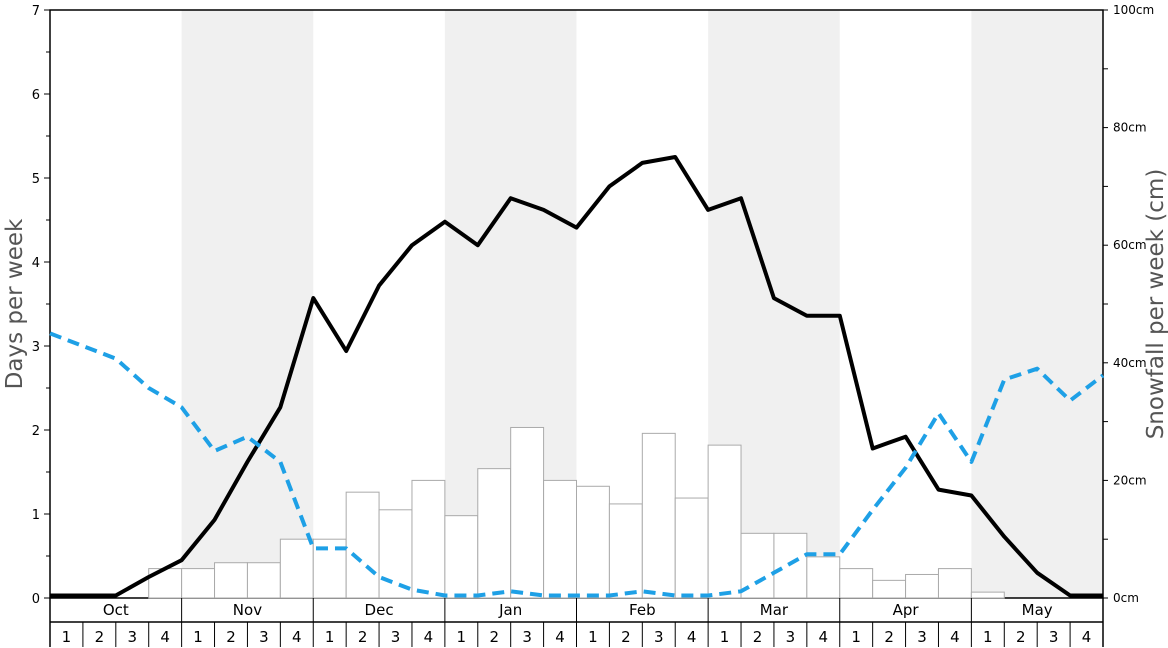  I want to click on right-tick-label: 60cm, so click(1130, 245).